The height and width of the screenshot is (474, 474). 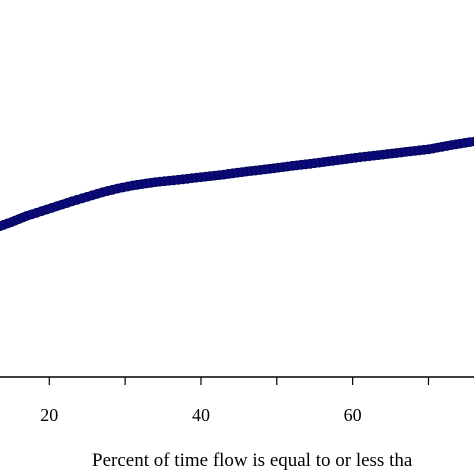 I want to click on x-tick-label: 20, so click(x=49, y=415).